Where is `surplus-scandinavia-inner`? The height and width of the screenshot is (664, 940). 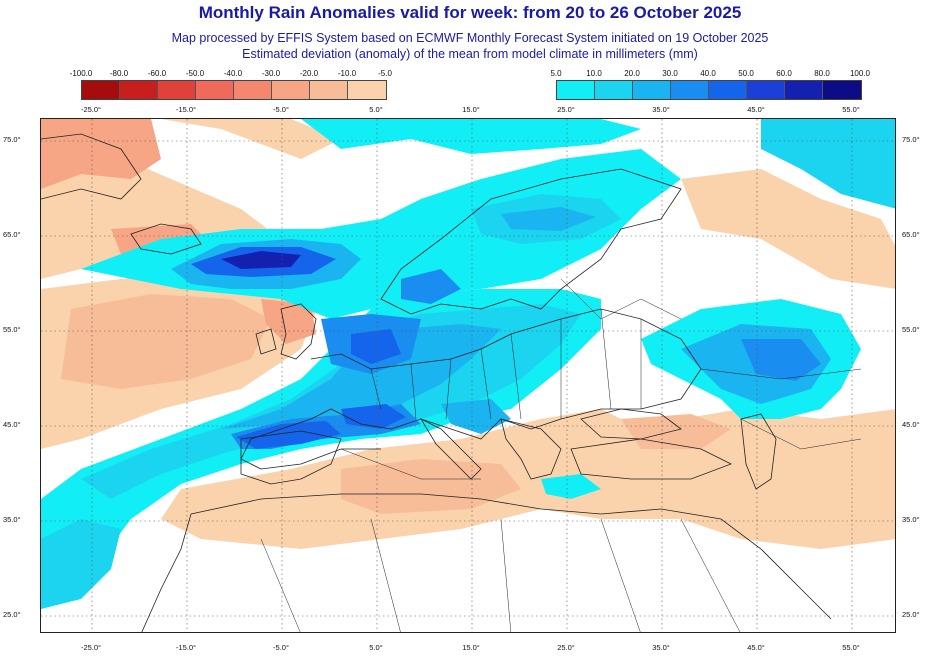
surplus-scandinavia-inner is located at coordinates (548, 219).